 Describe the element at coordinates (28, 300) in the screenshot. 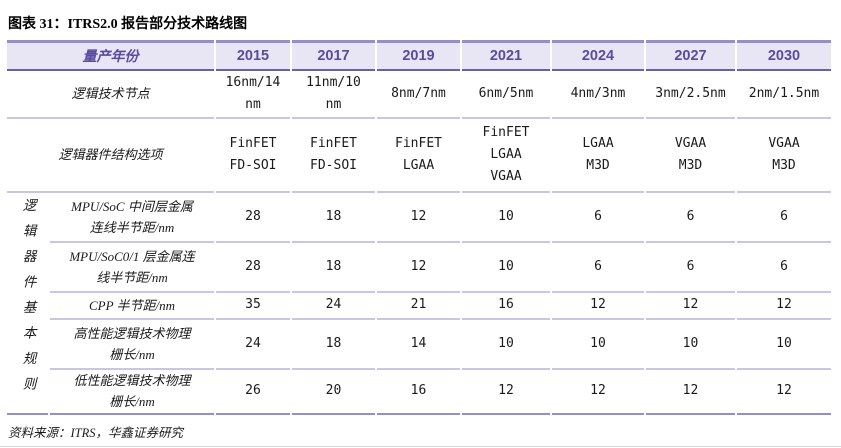

I see `group-label-vertical: 逻辑器件基本规则` at that location.